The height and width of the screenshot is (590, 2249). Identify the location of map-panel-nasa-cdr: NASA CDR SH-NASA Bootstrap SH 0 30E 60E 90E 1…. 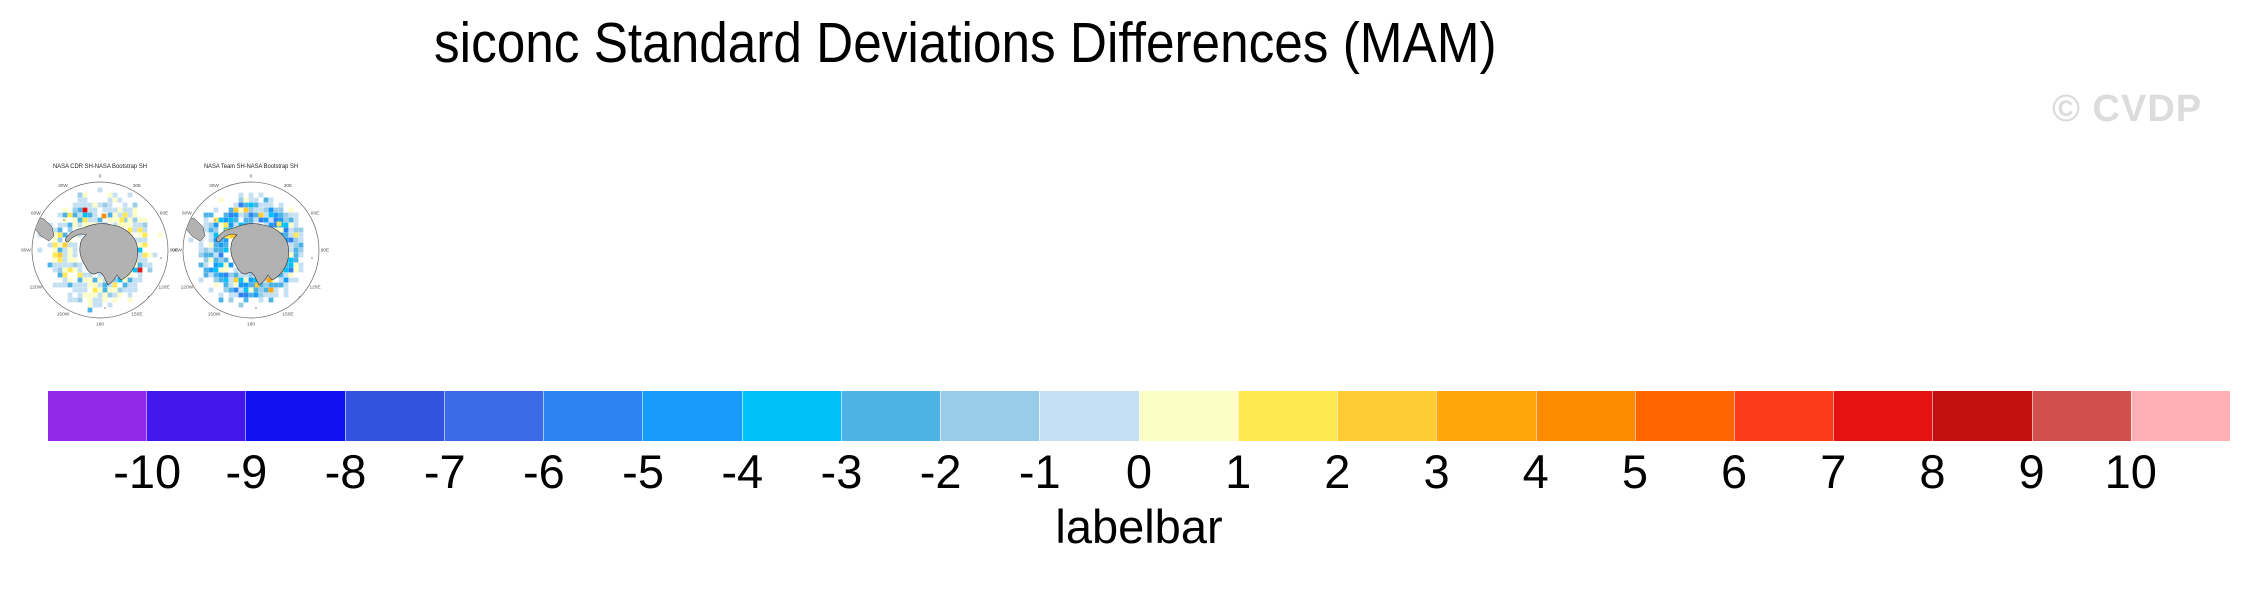
(105, 247).